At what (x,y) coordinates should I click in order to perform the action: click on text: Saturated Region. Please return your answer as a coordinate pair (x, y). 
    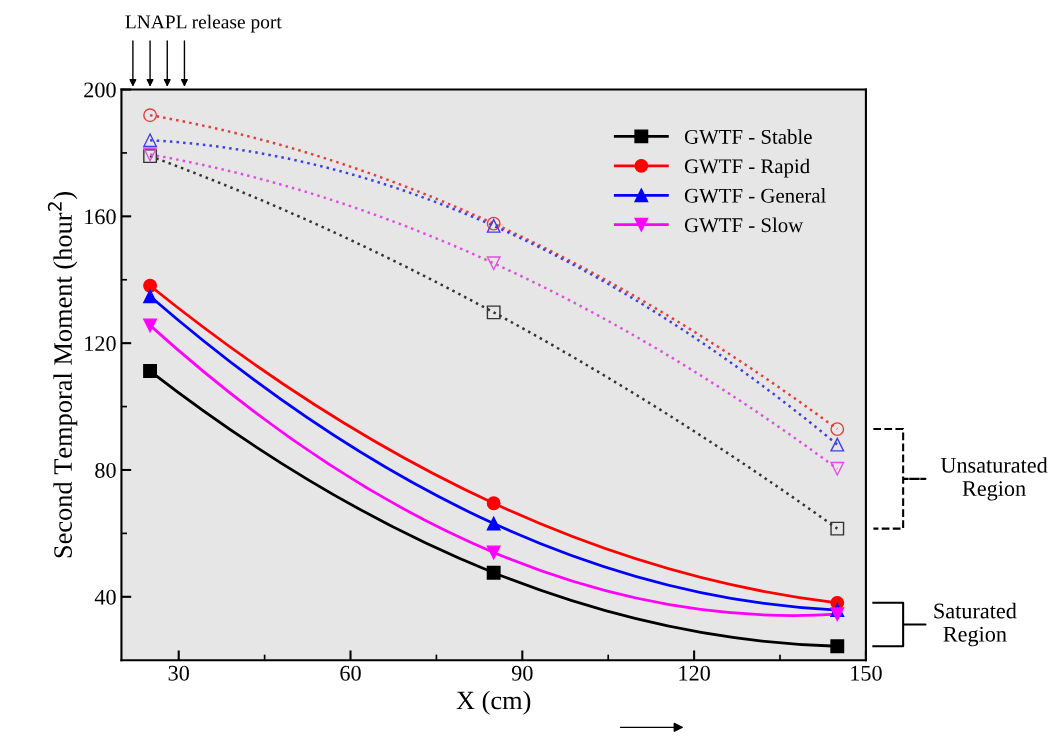
    Looking at the image, I should click on (975, 624).